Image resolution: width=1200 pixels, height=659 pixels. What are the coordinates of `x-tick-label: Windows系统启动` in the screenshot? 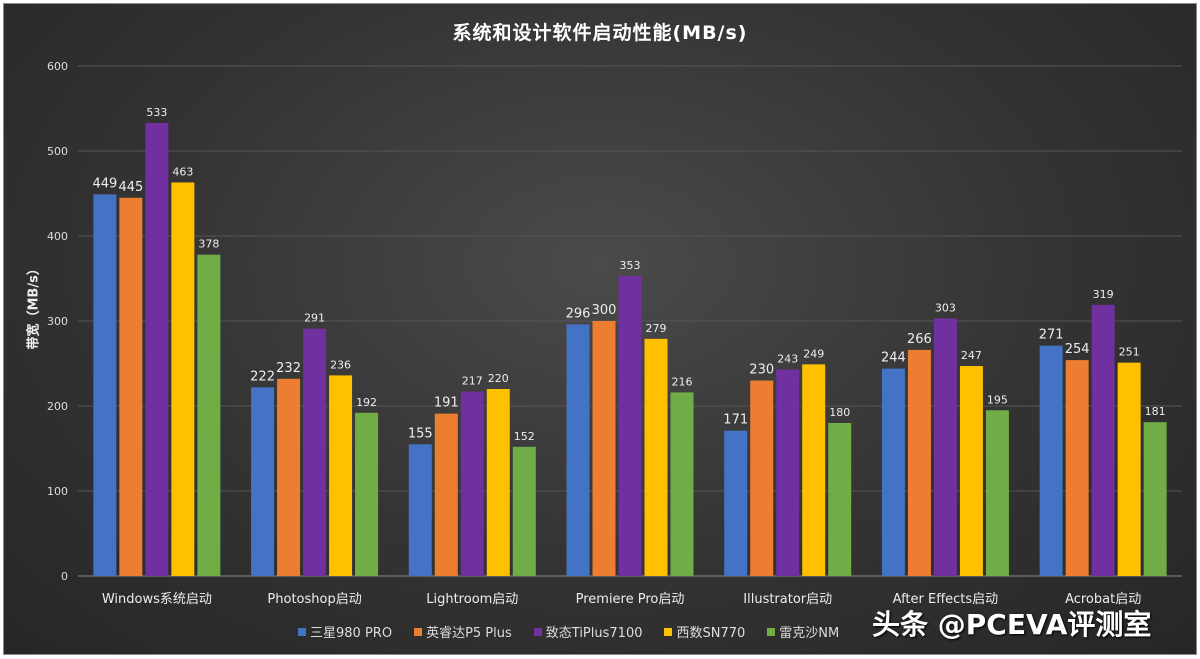 It's located at (157, 599).